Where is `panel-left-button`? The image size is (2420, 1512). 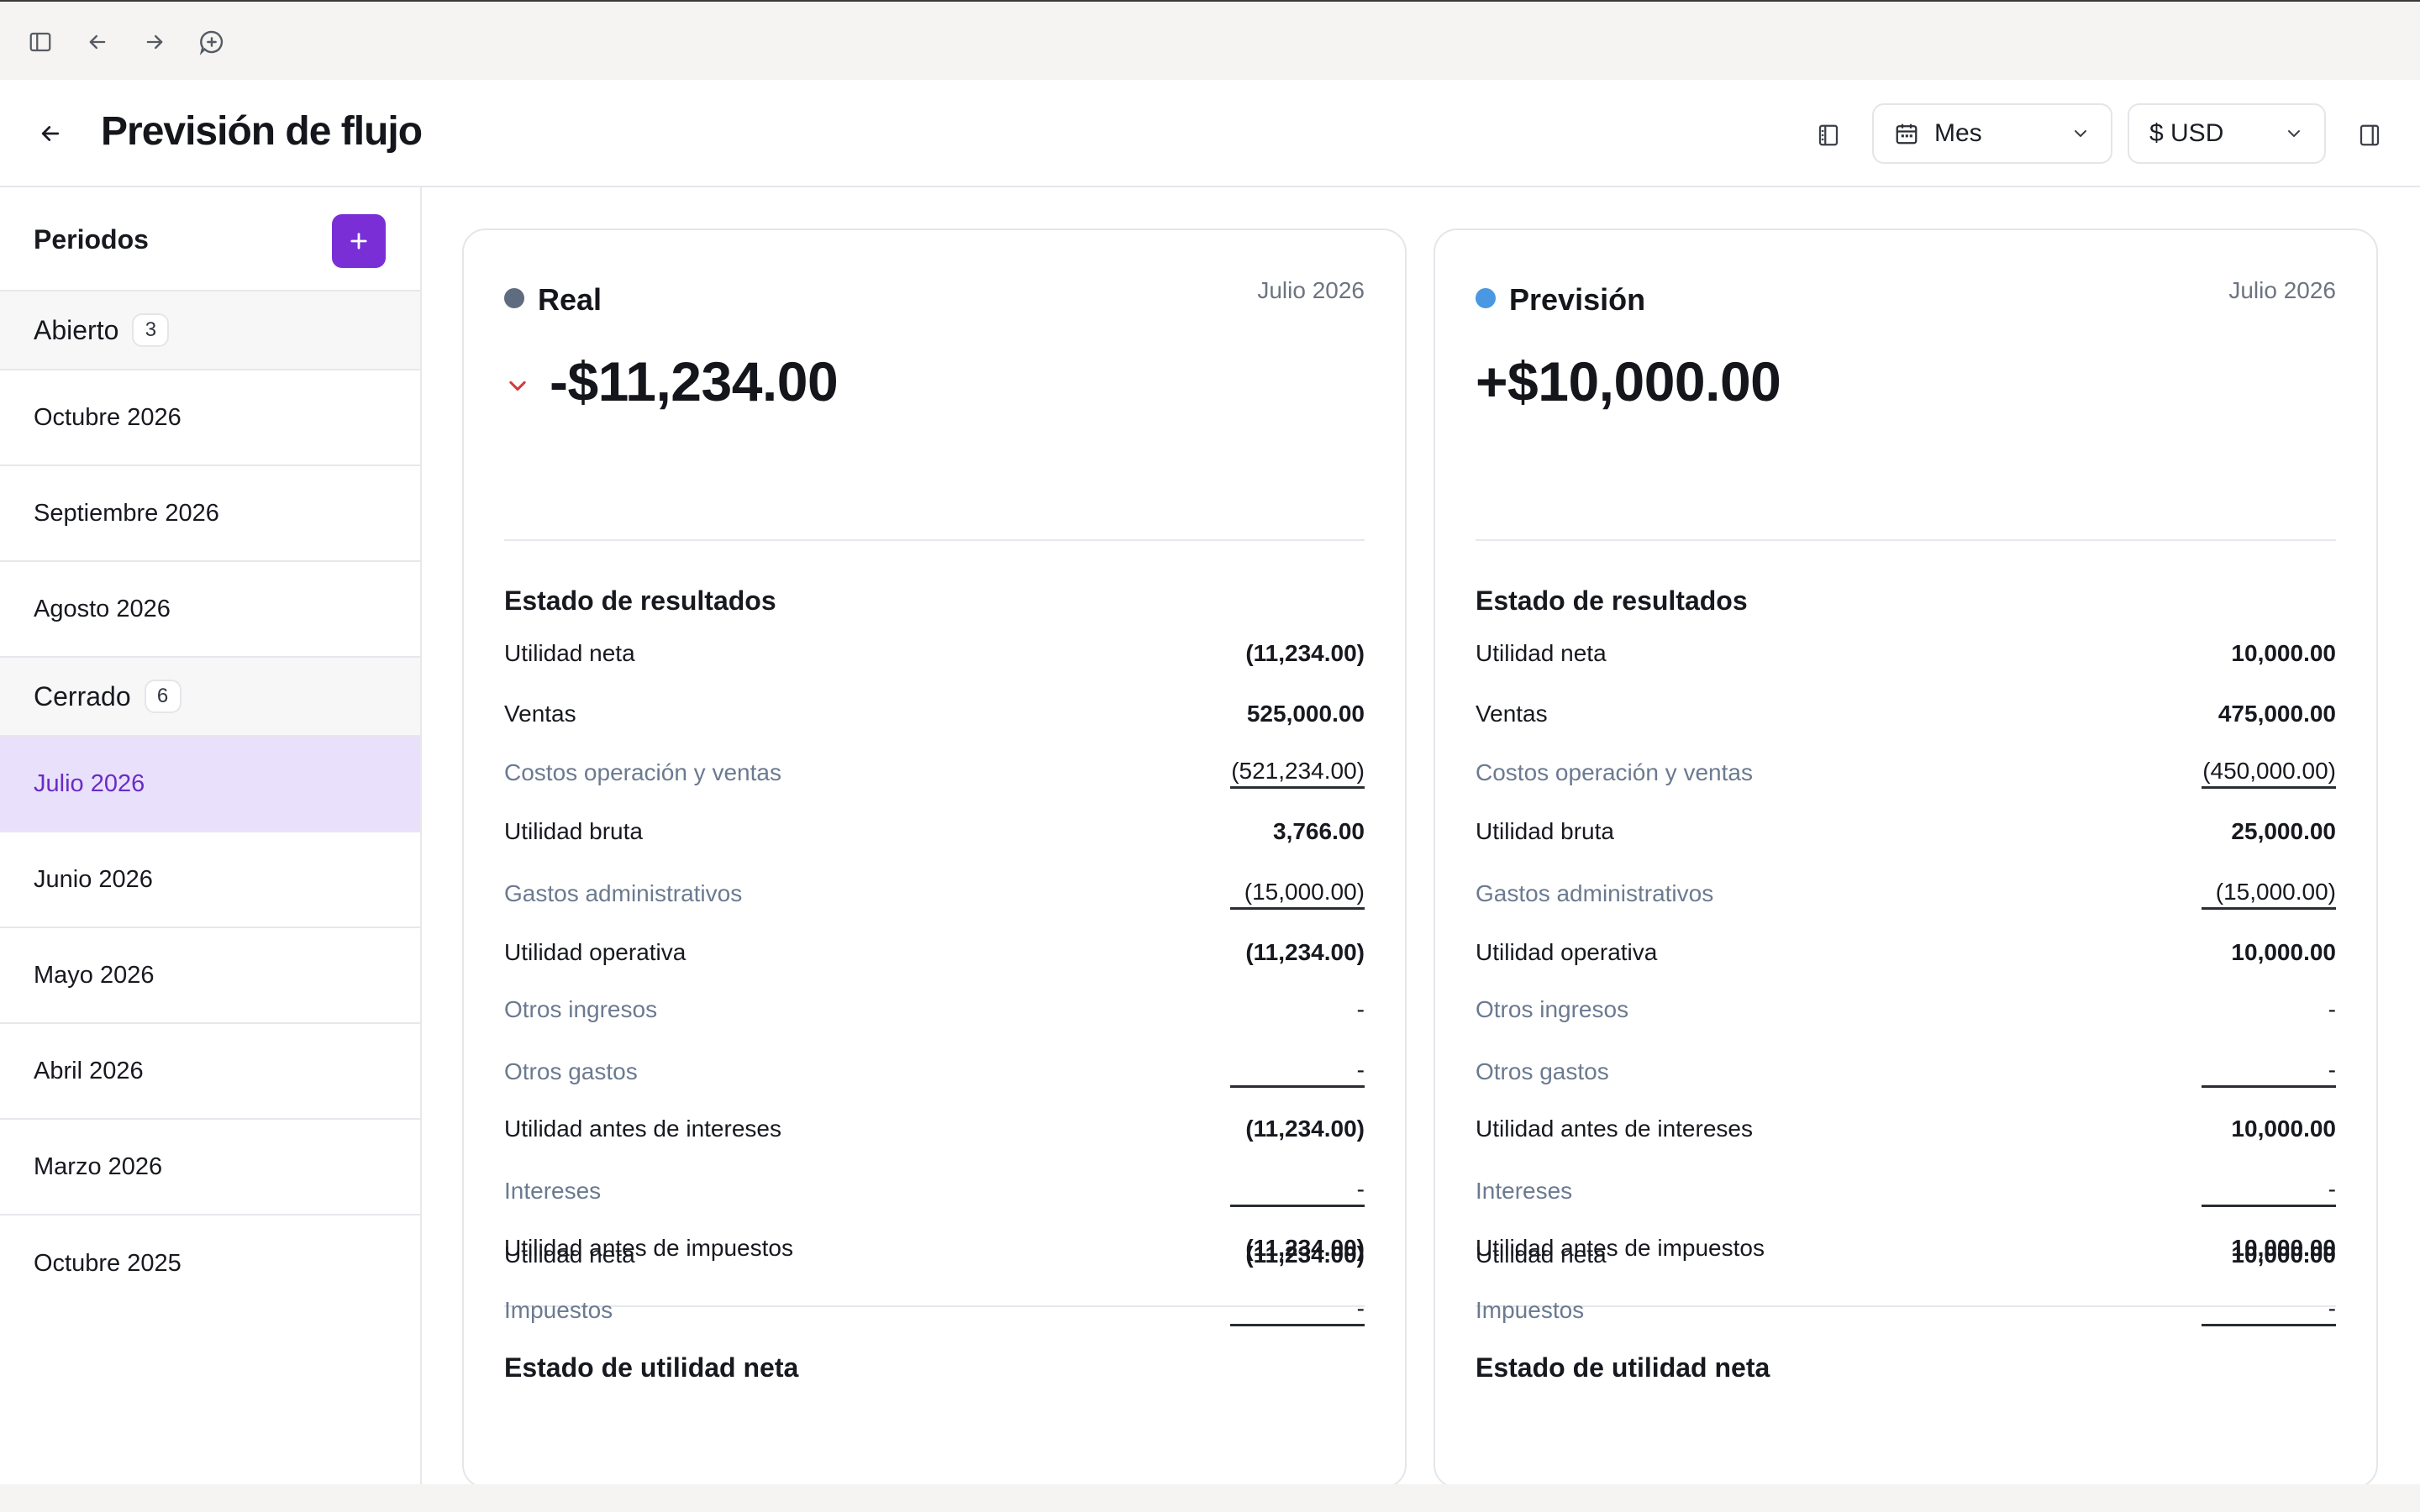 panel-left-button is located at coordinates (1828, 135).